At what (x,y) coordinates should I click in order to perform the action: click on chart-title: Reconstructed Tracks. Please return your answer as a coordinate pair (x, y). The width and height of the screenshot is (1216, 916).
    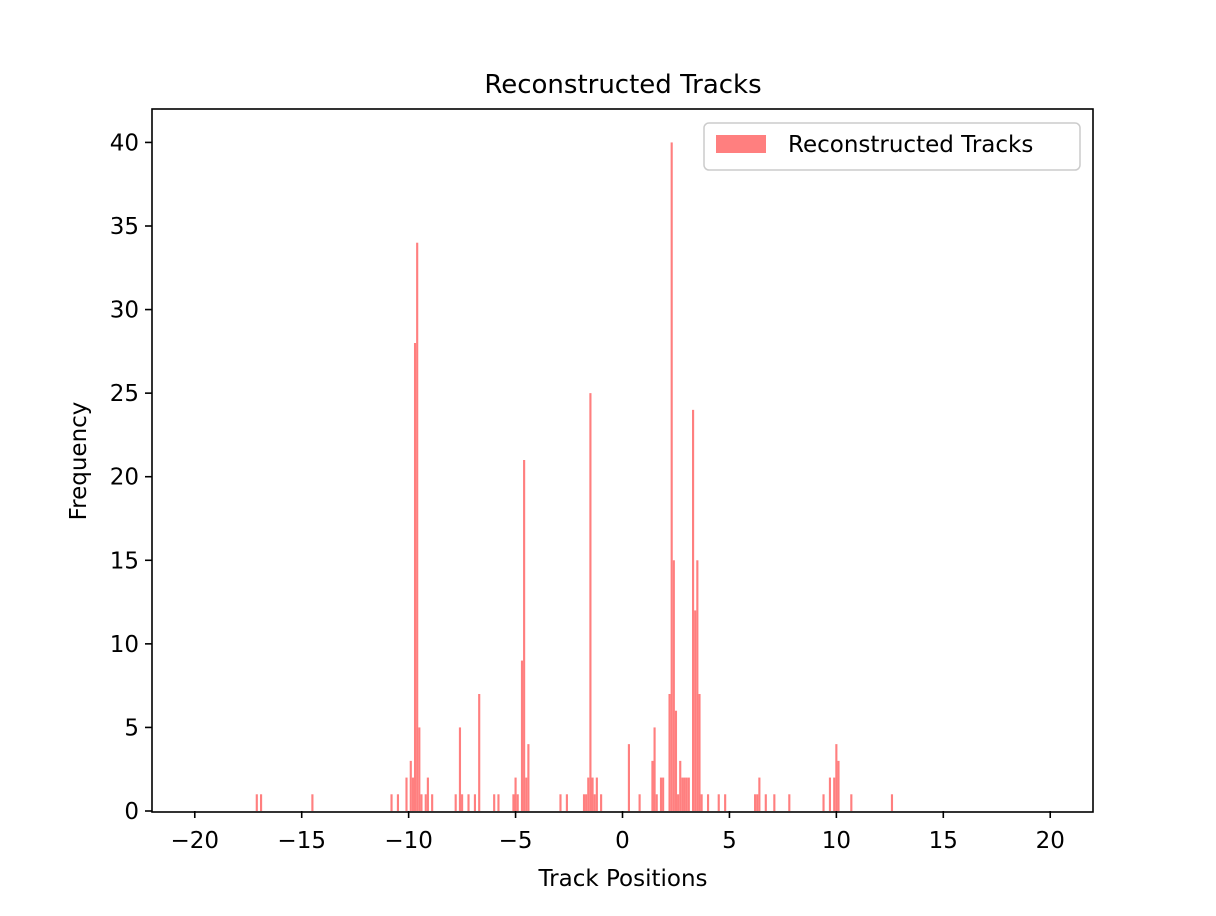
    Looking at the image, I should click on (622, 85).